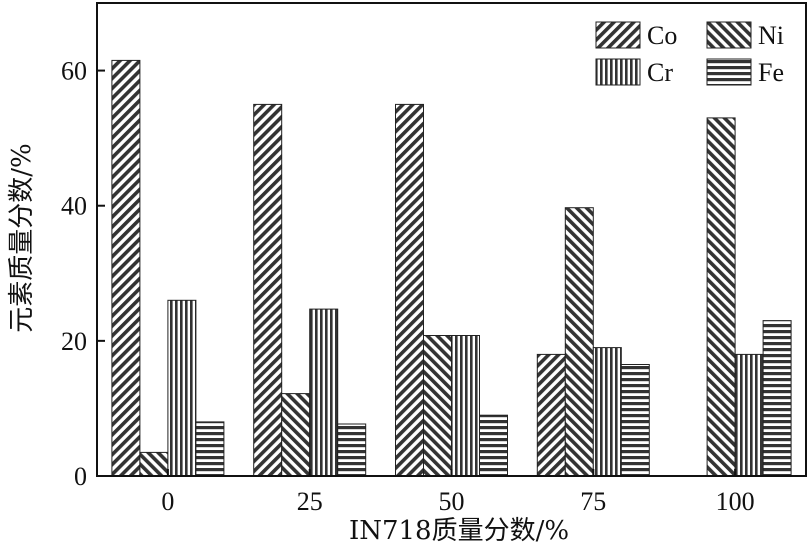  Describe the element at coordinates (167, 501) in the screenshot. I see `x-tick-label-0: 0` at that location.